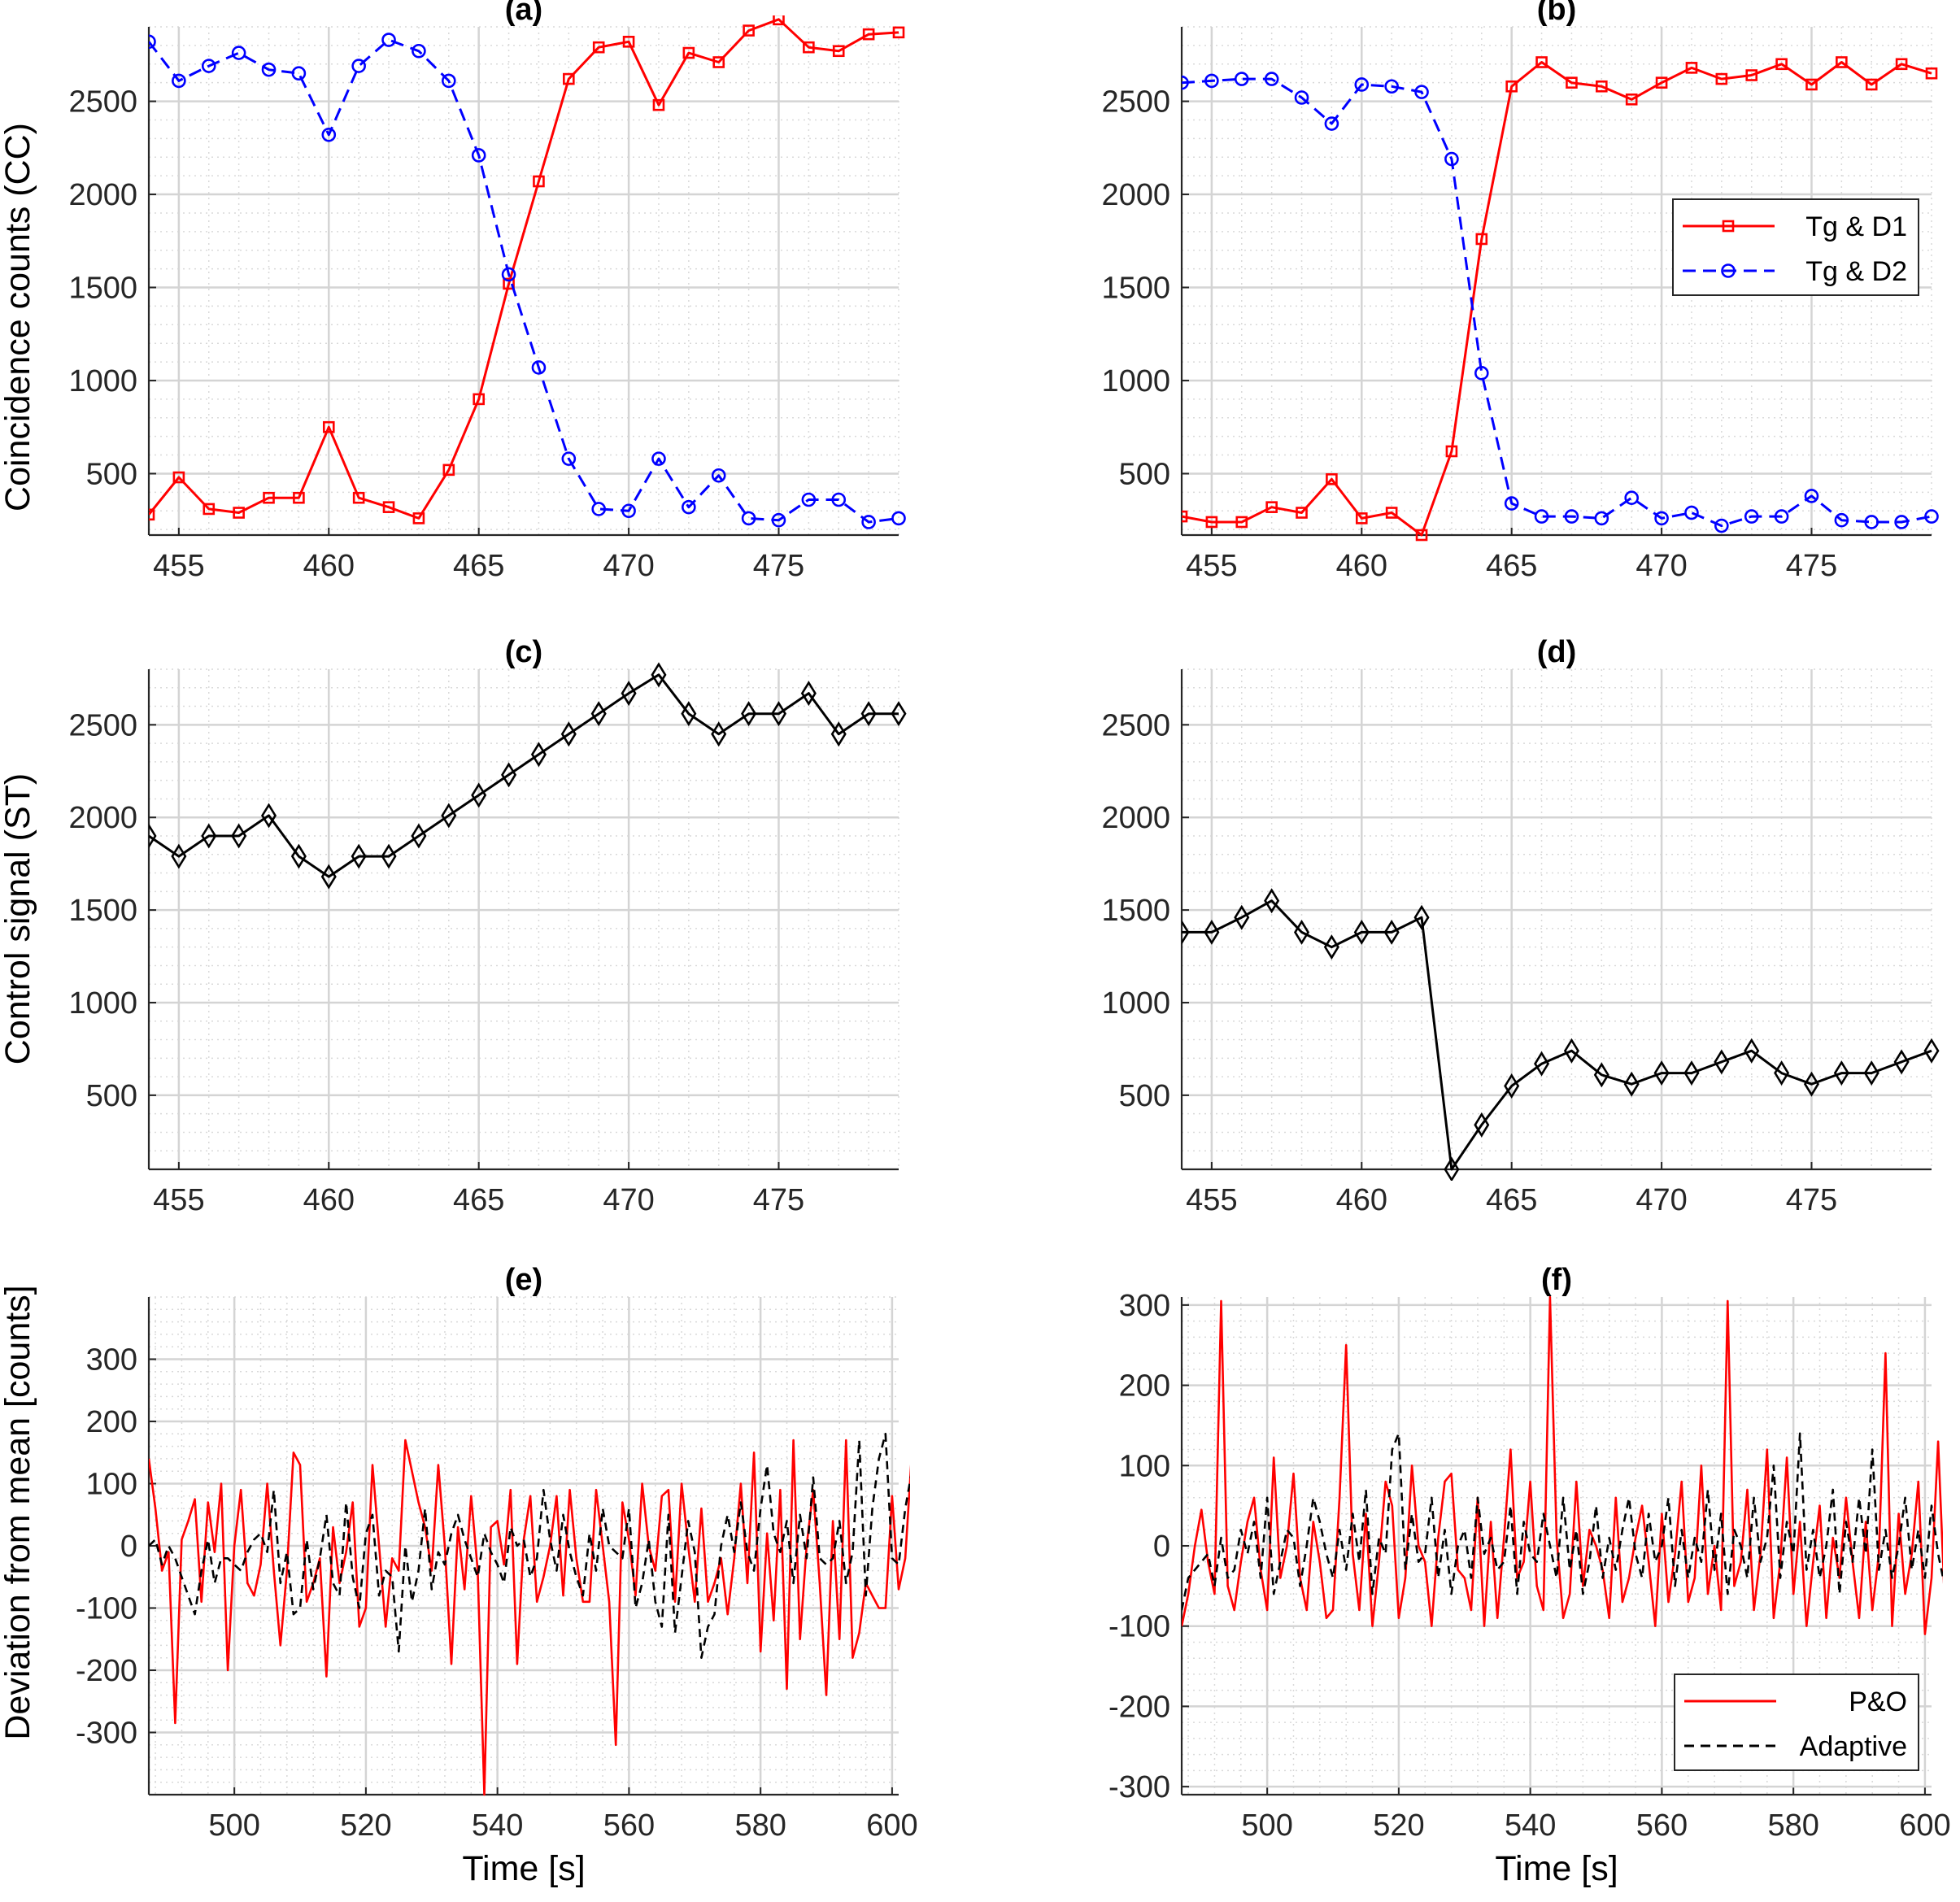  What do you see at coordinates (102, 725) in the screenshot?
I see `y-tick-label: 2500` at bounding box center [102, 725].